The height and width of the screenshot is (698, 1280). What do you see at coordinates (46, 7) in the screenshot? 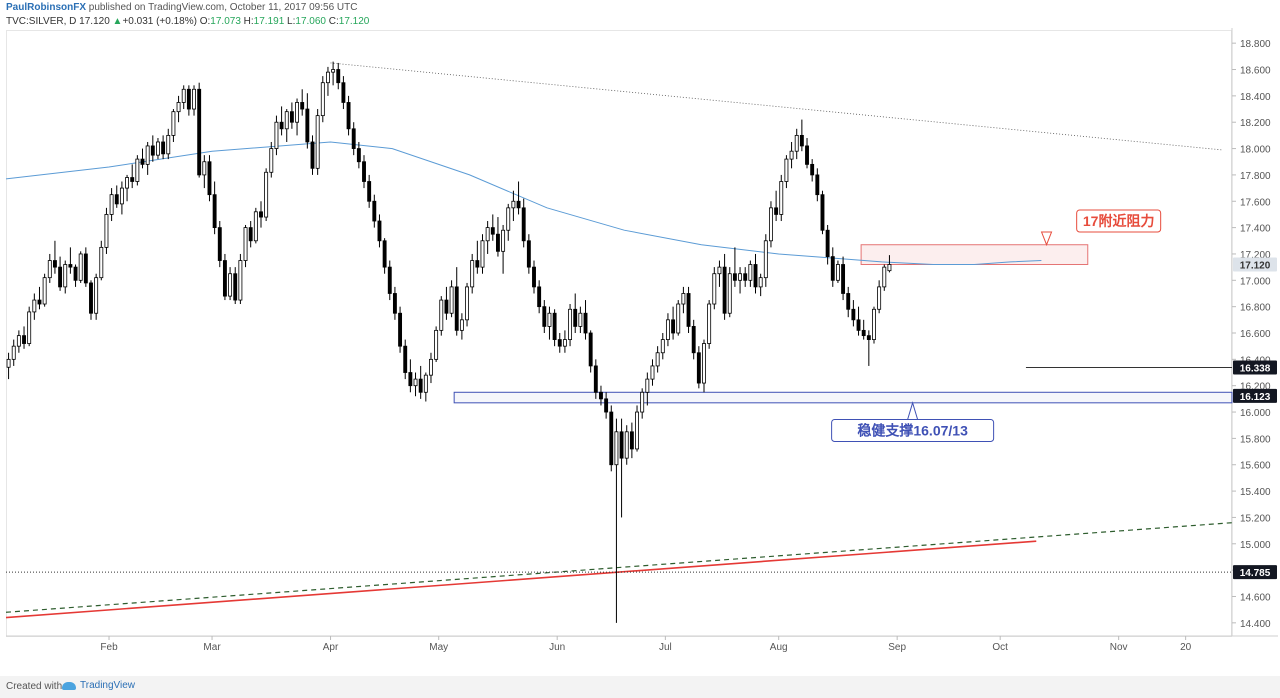
I see `author-name: PaulRobinsonFX` at bounding box center [46, 7].